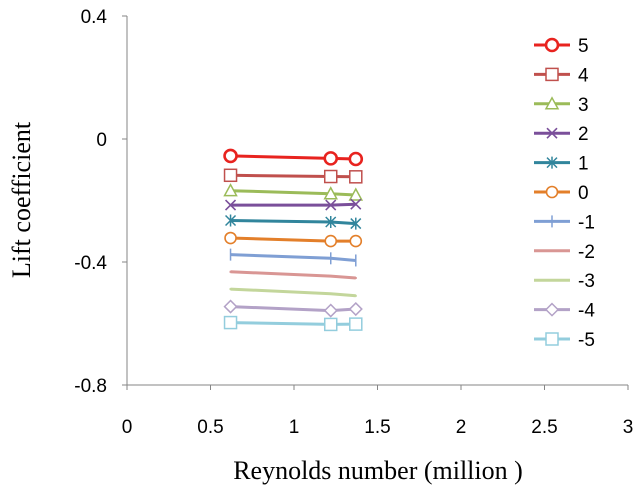  What do you see at coordinates (544, 427) in the screenshot?
I see `x-tick-label: 2.5` at bounding box center [544, 427].